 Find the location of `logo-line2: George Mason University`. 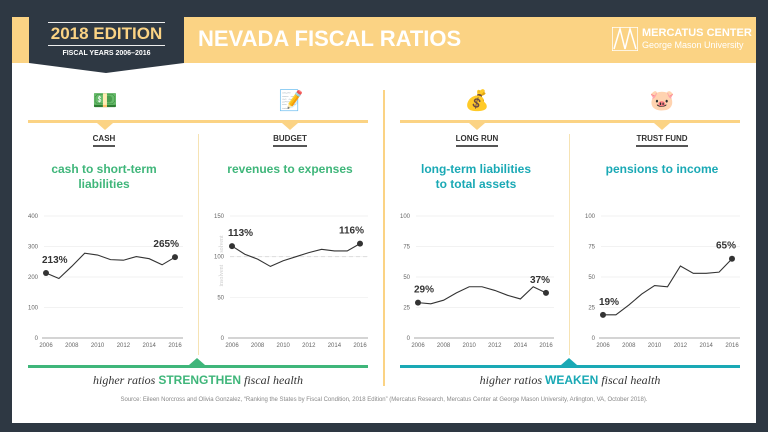

logo-line2: George Mason University is located at coordinates (693, 45).